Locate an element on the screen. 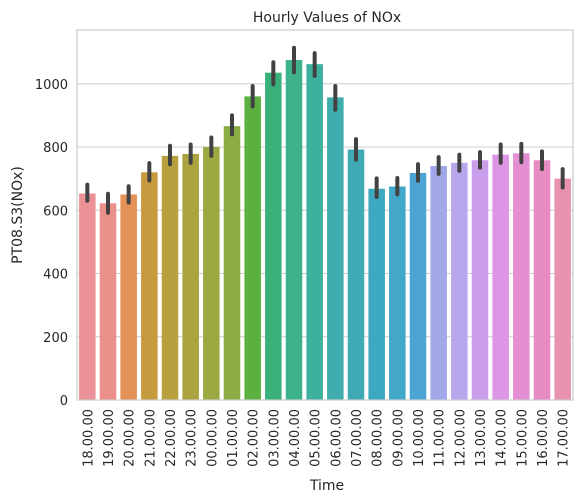 The height and width of the screenshot is (503, 583). x-tick-label: 12.00.00 is located at coordinates (460, 438).